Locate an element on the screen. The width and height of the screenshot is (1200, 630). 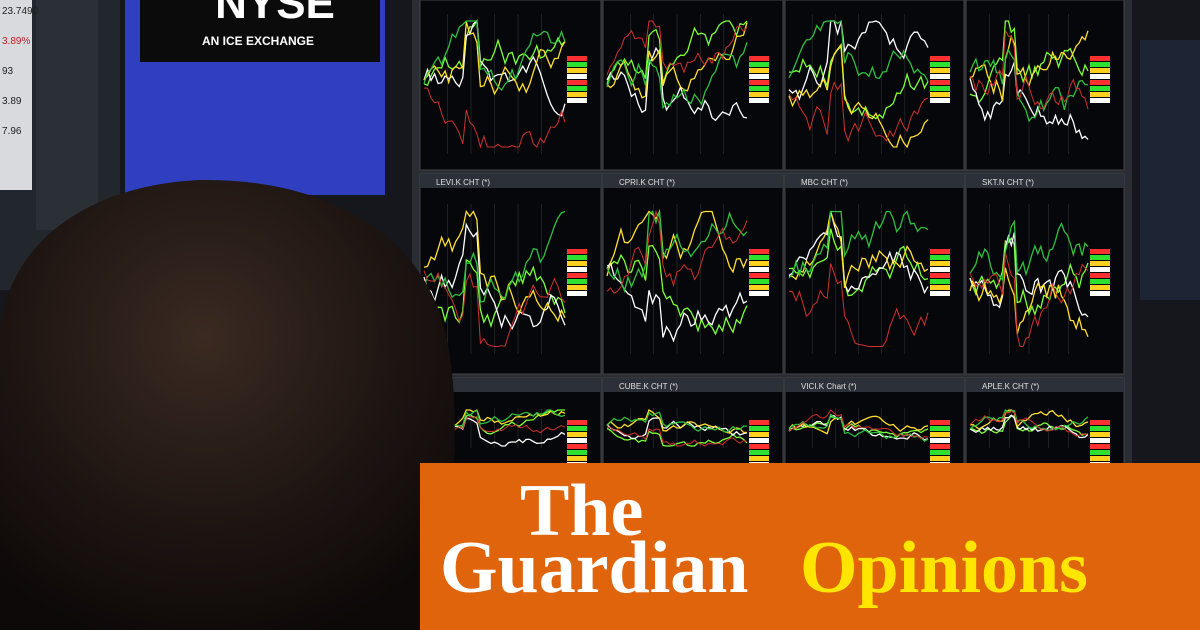
chart-panel is located at coordinates (510, 274).